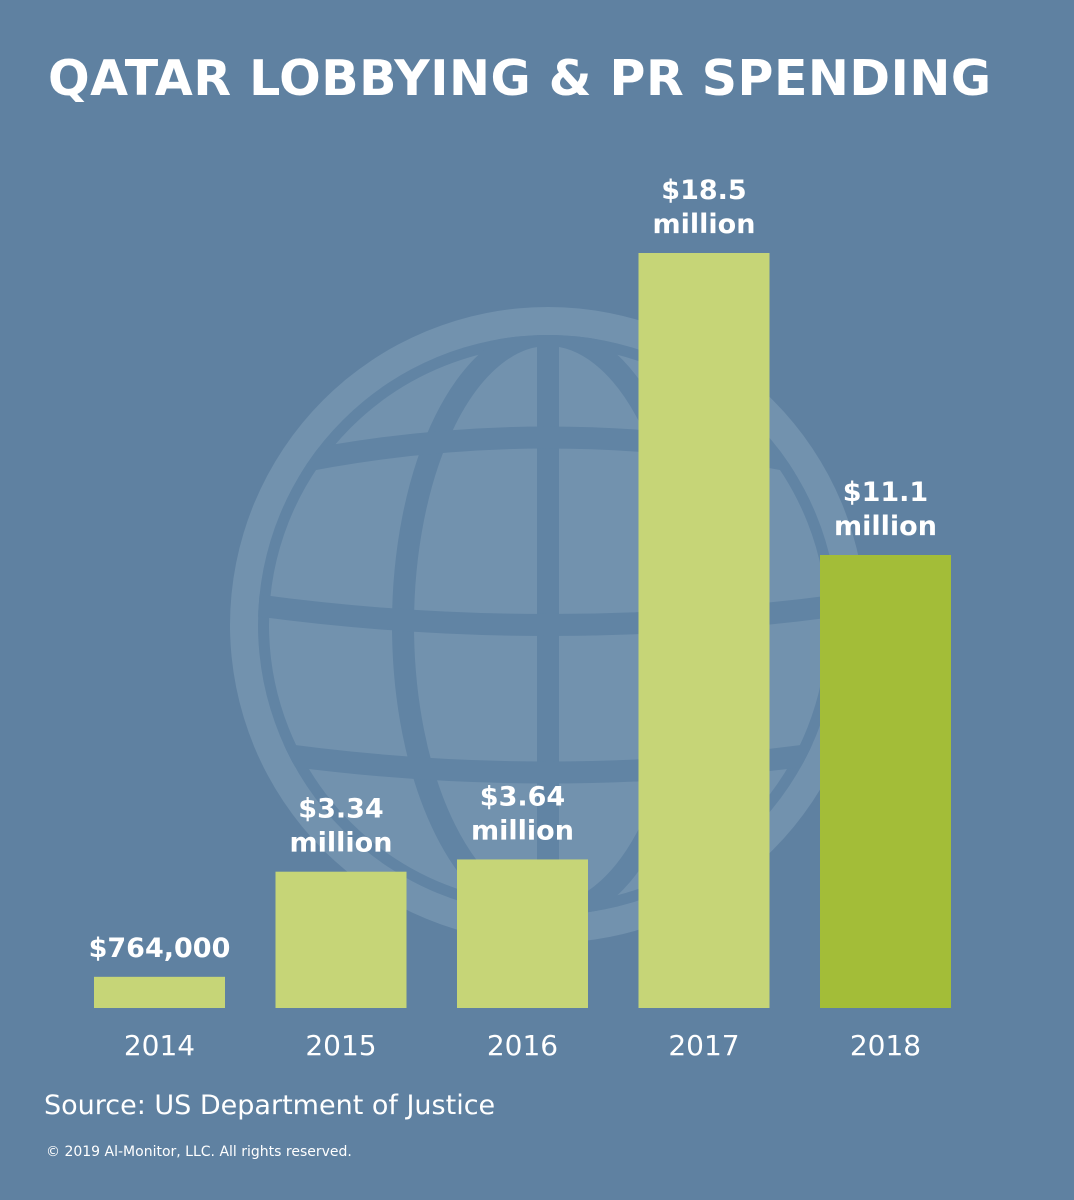  I want to click on chart-title: QATAR LOBBYING & PR SPENDING, so click(520, 78).